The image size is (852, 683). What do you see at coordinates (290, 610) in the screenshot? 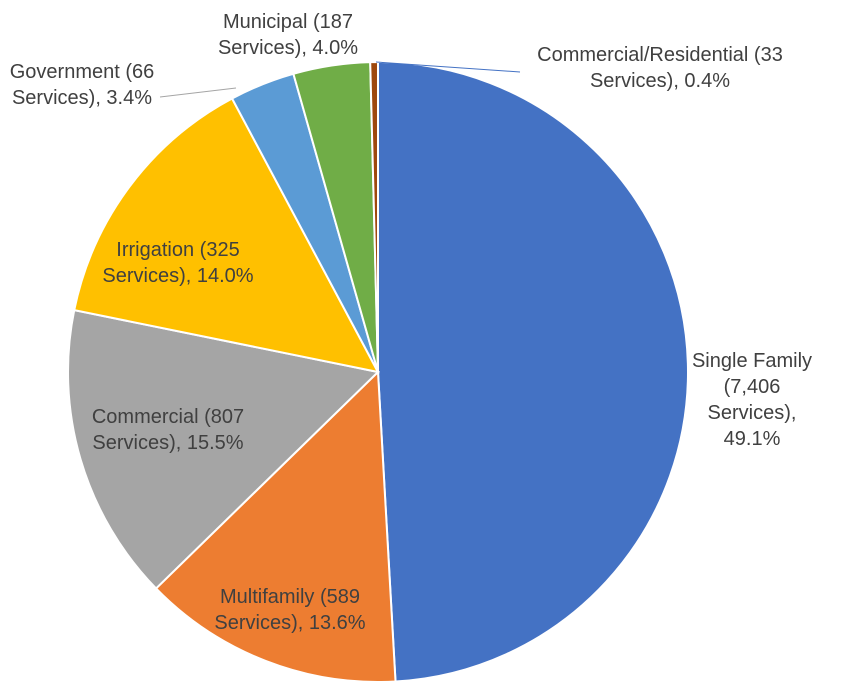
I see `data-label: Multifamily (589 Services), 13.6%` at bounding box center [290, 610].